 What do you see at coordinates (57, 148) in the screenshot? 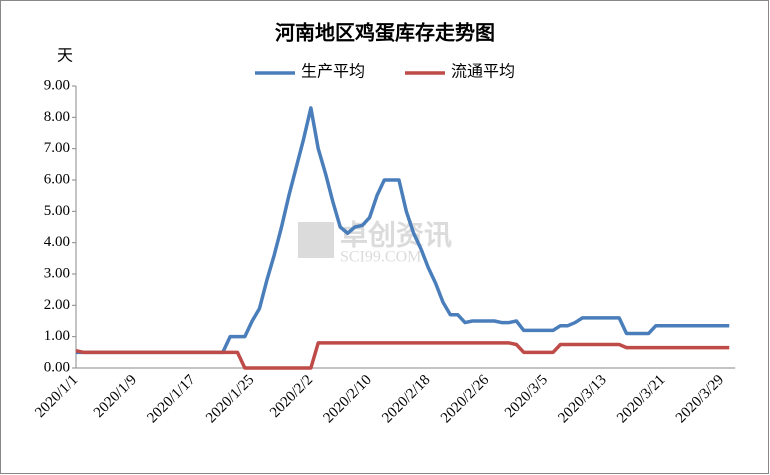
I see `y-tick-label: 7.00` at bounding box center [57, 148].